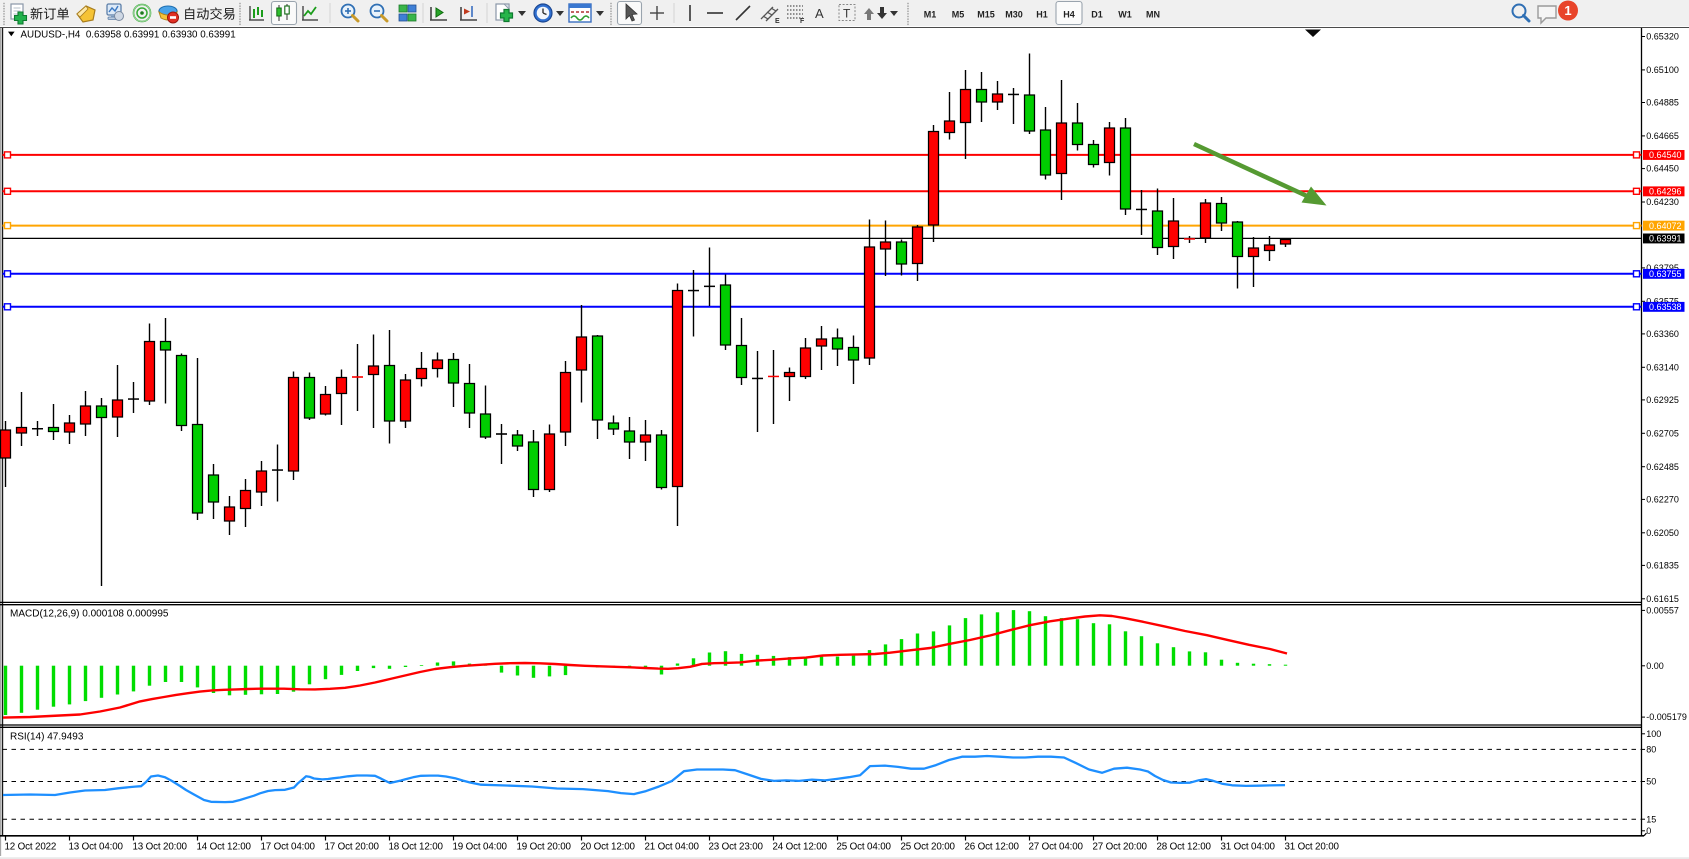 This screenshot has height=859, width=1689. I want to click on svg-text: 0, so click(1648, 831).